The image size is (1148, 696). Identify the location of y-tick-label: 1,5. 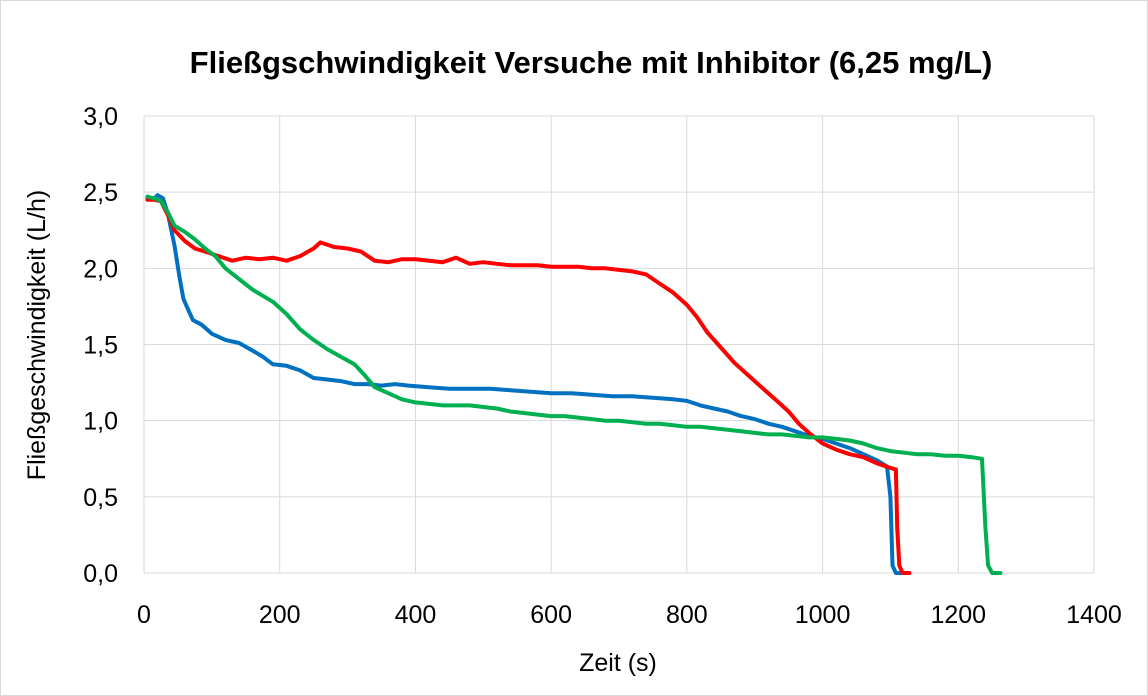
(100, 346).